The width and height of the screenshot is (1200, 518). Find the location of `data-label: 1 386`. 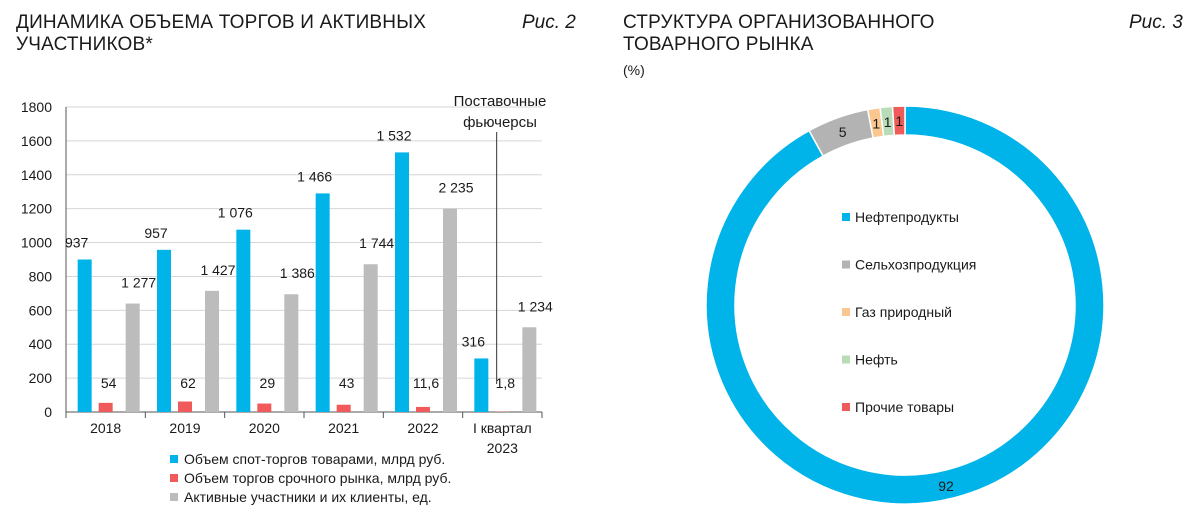

data-label: 1 386 is located at coordinates (297, 273).